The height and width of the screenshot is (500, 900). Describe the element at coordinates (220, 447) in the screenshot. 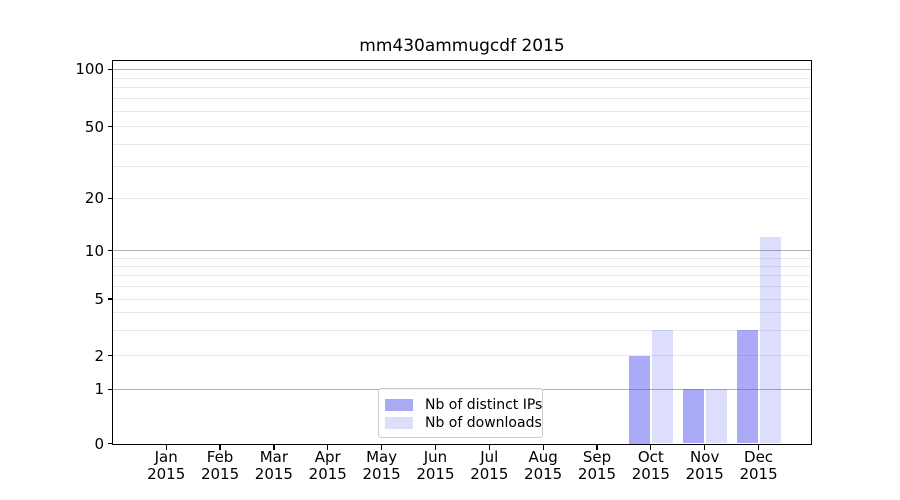

I see `x-tick-feb` at that location.